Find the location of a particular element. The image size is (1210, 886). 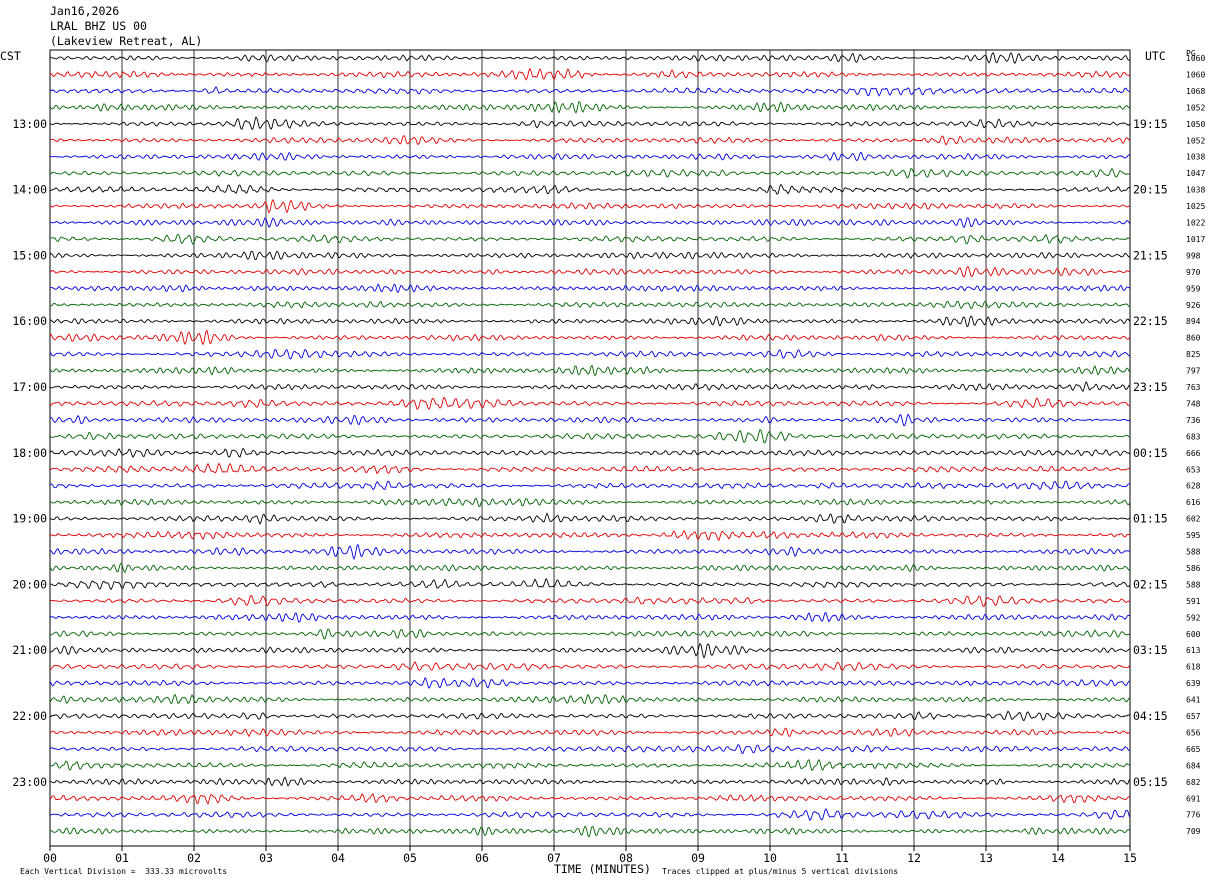

trace-value-label: 1017 is located at coordinates (1195, 239).